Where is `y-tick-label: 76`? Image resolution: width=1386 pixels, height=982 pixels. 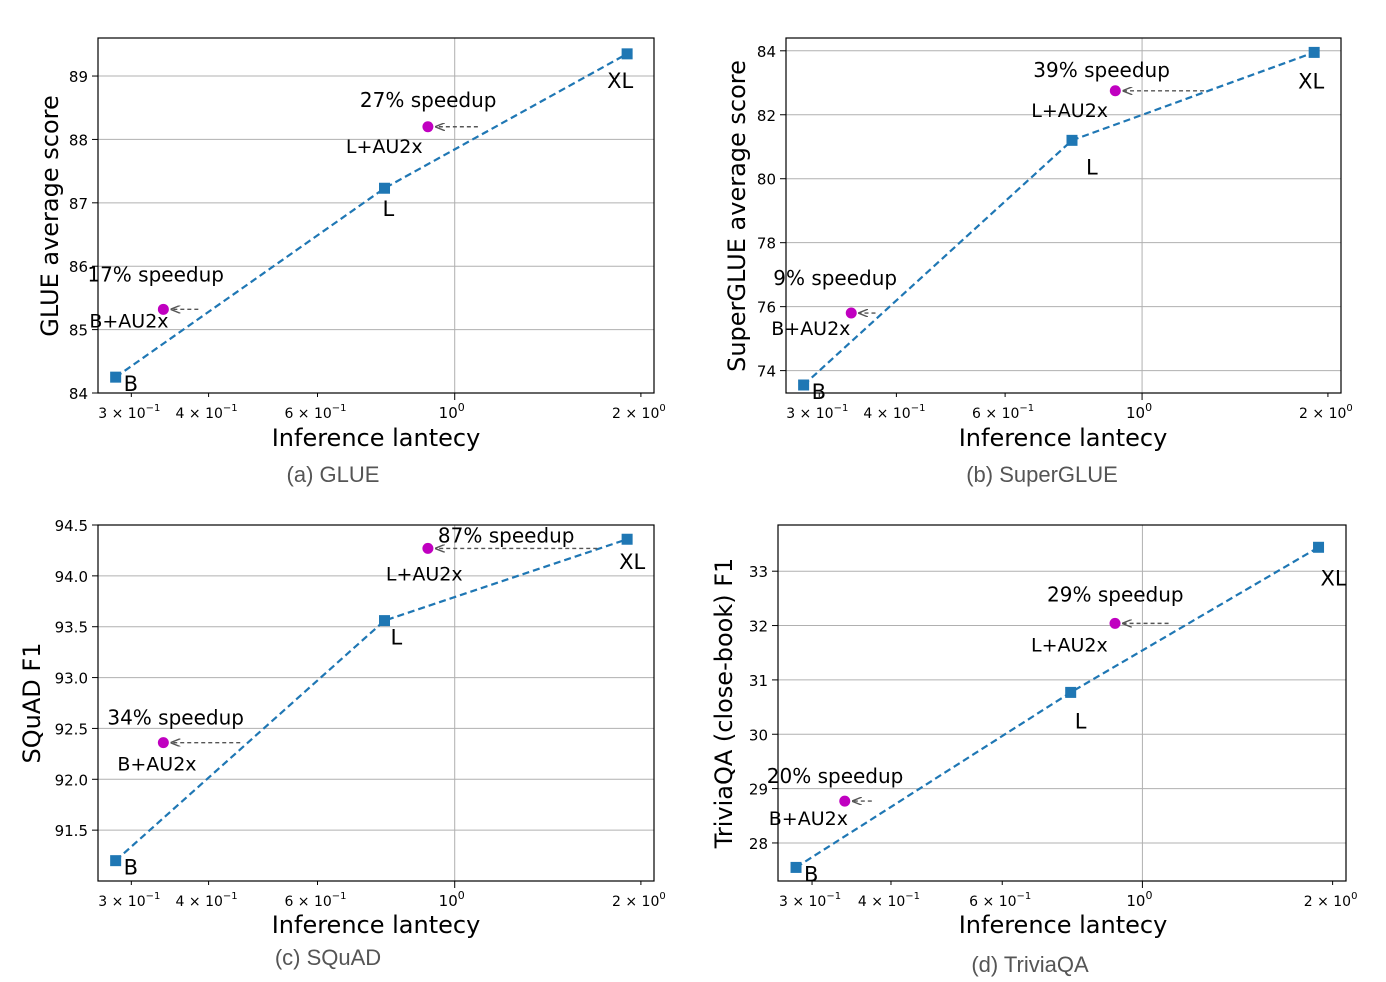
y-tick-label: 76 is located at coordinates (766, 308).